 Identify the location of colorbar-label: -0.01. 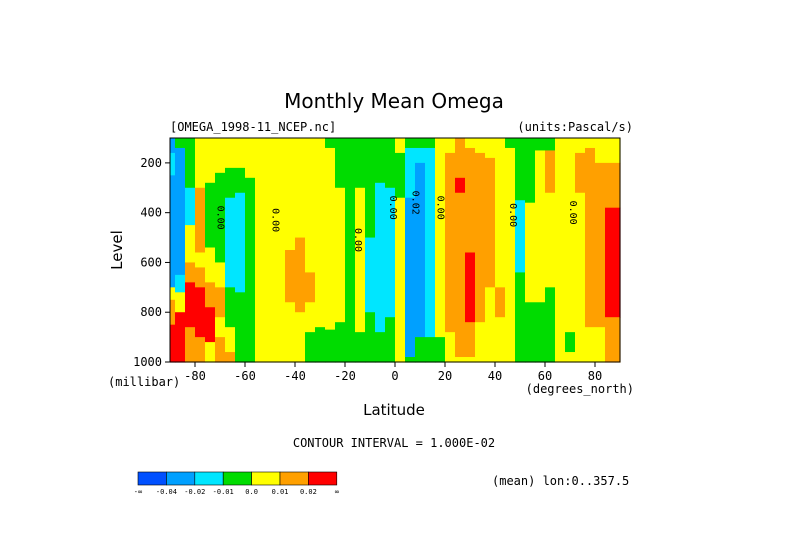
(223, 492).